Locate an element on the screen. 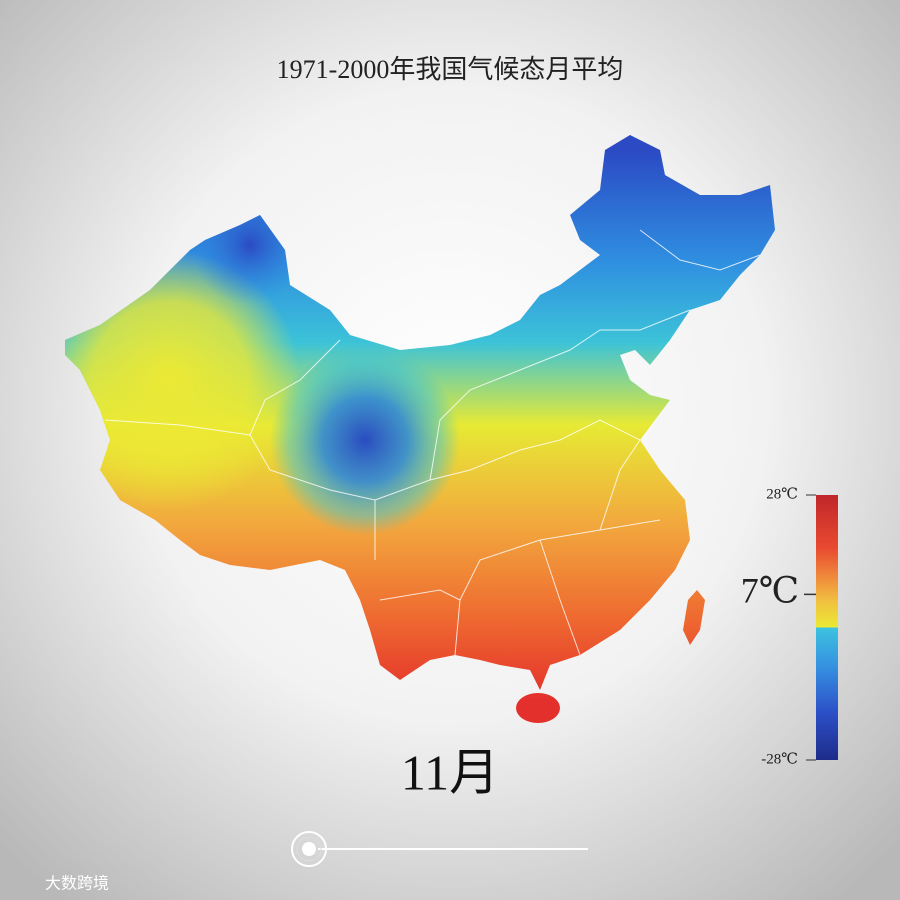 The height and width of the screenshot is (900, 900). current-value-label: 7℃ is located at coordinates (770, 591).